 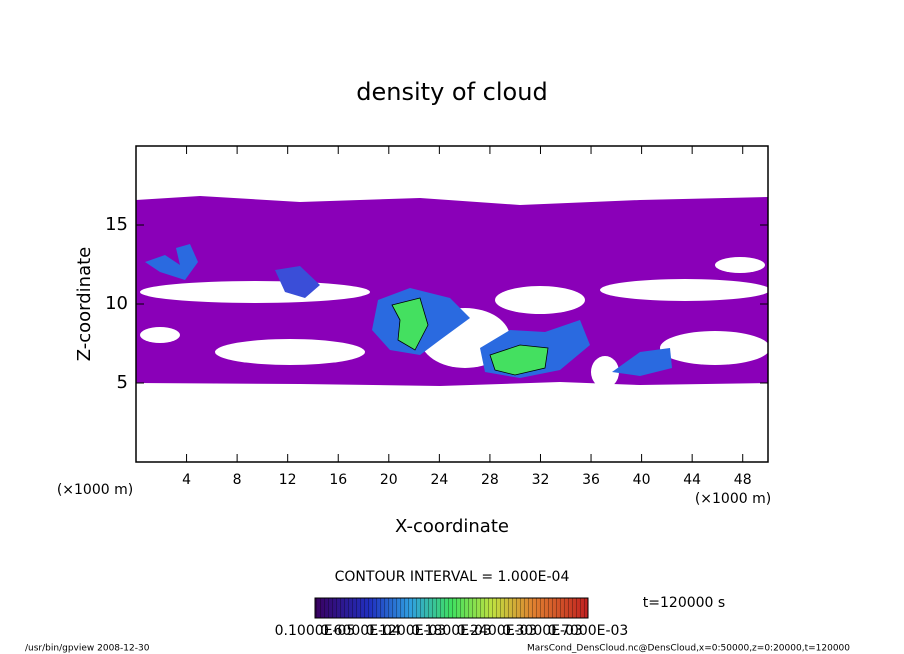 I want to click on y-unit: (×1000 m), so click(x=95, y=490).